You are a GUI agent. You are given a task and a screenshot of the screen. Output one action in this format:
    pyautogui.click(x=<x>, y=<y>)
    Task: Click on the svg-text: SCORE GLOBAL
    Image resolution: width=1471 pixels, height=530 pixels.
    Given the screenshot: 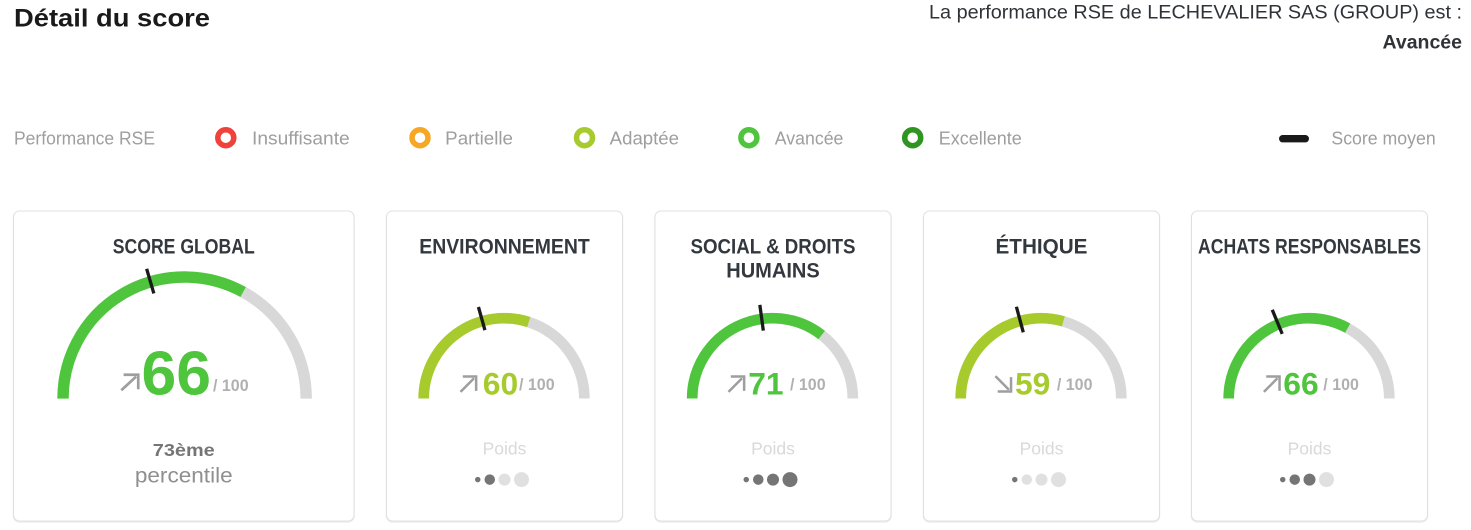 What is the action you would take?
    pyautogui.click(x=184, y=246)
    